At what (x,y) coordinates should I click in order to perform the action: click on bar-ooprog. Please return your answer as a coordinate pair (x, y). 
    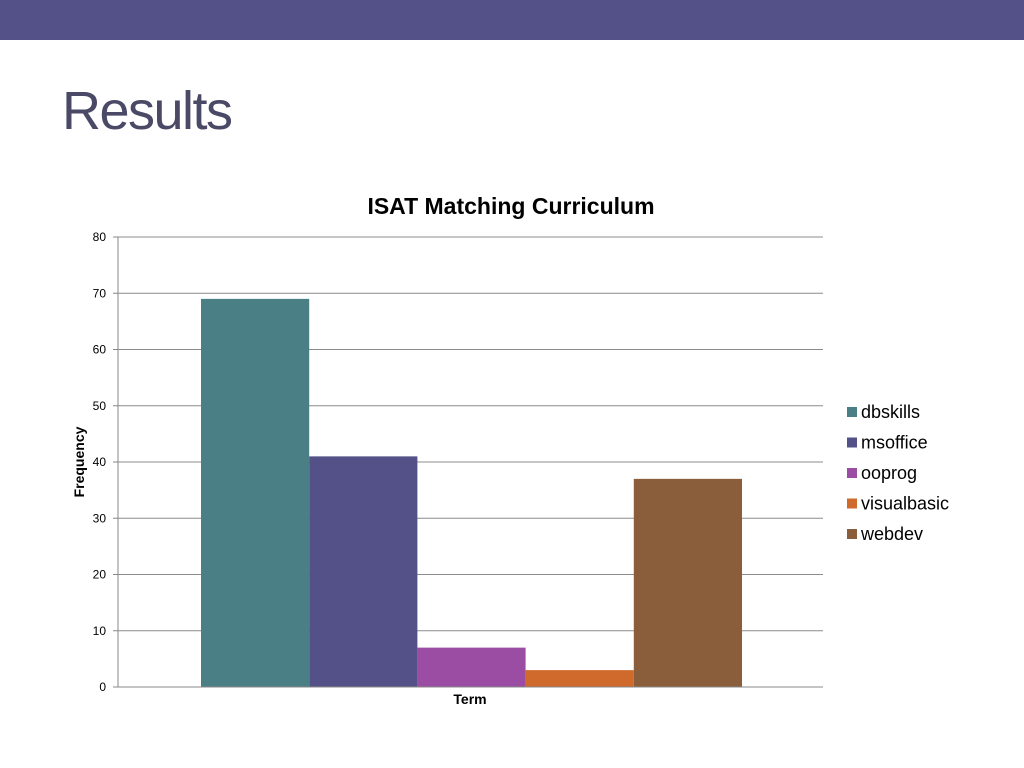
    Looking at the image, I should click on (471, 667).